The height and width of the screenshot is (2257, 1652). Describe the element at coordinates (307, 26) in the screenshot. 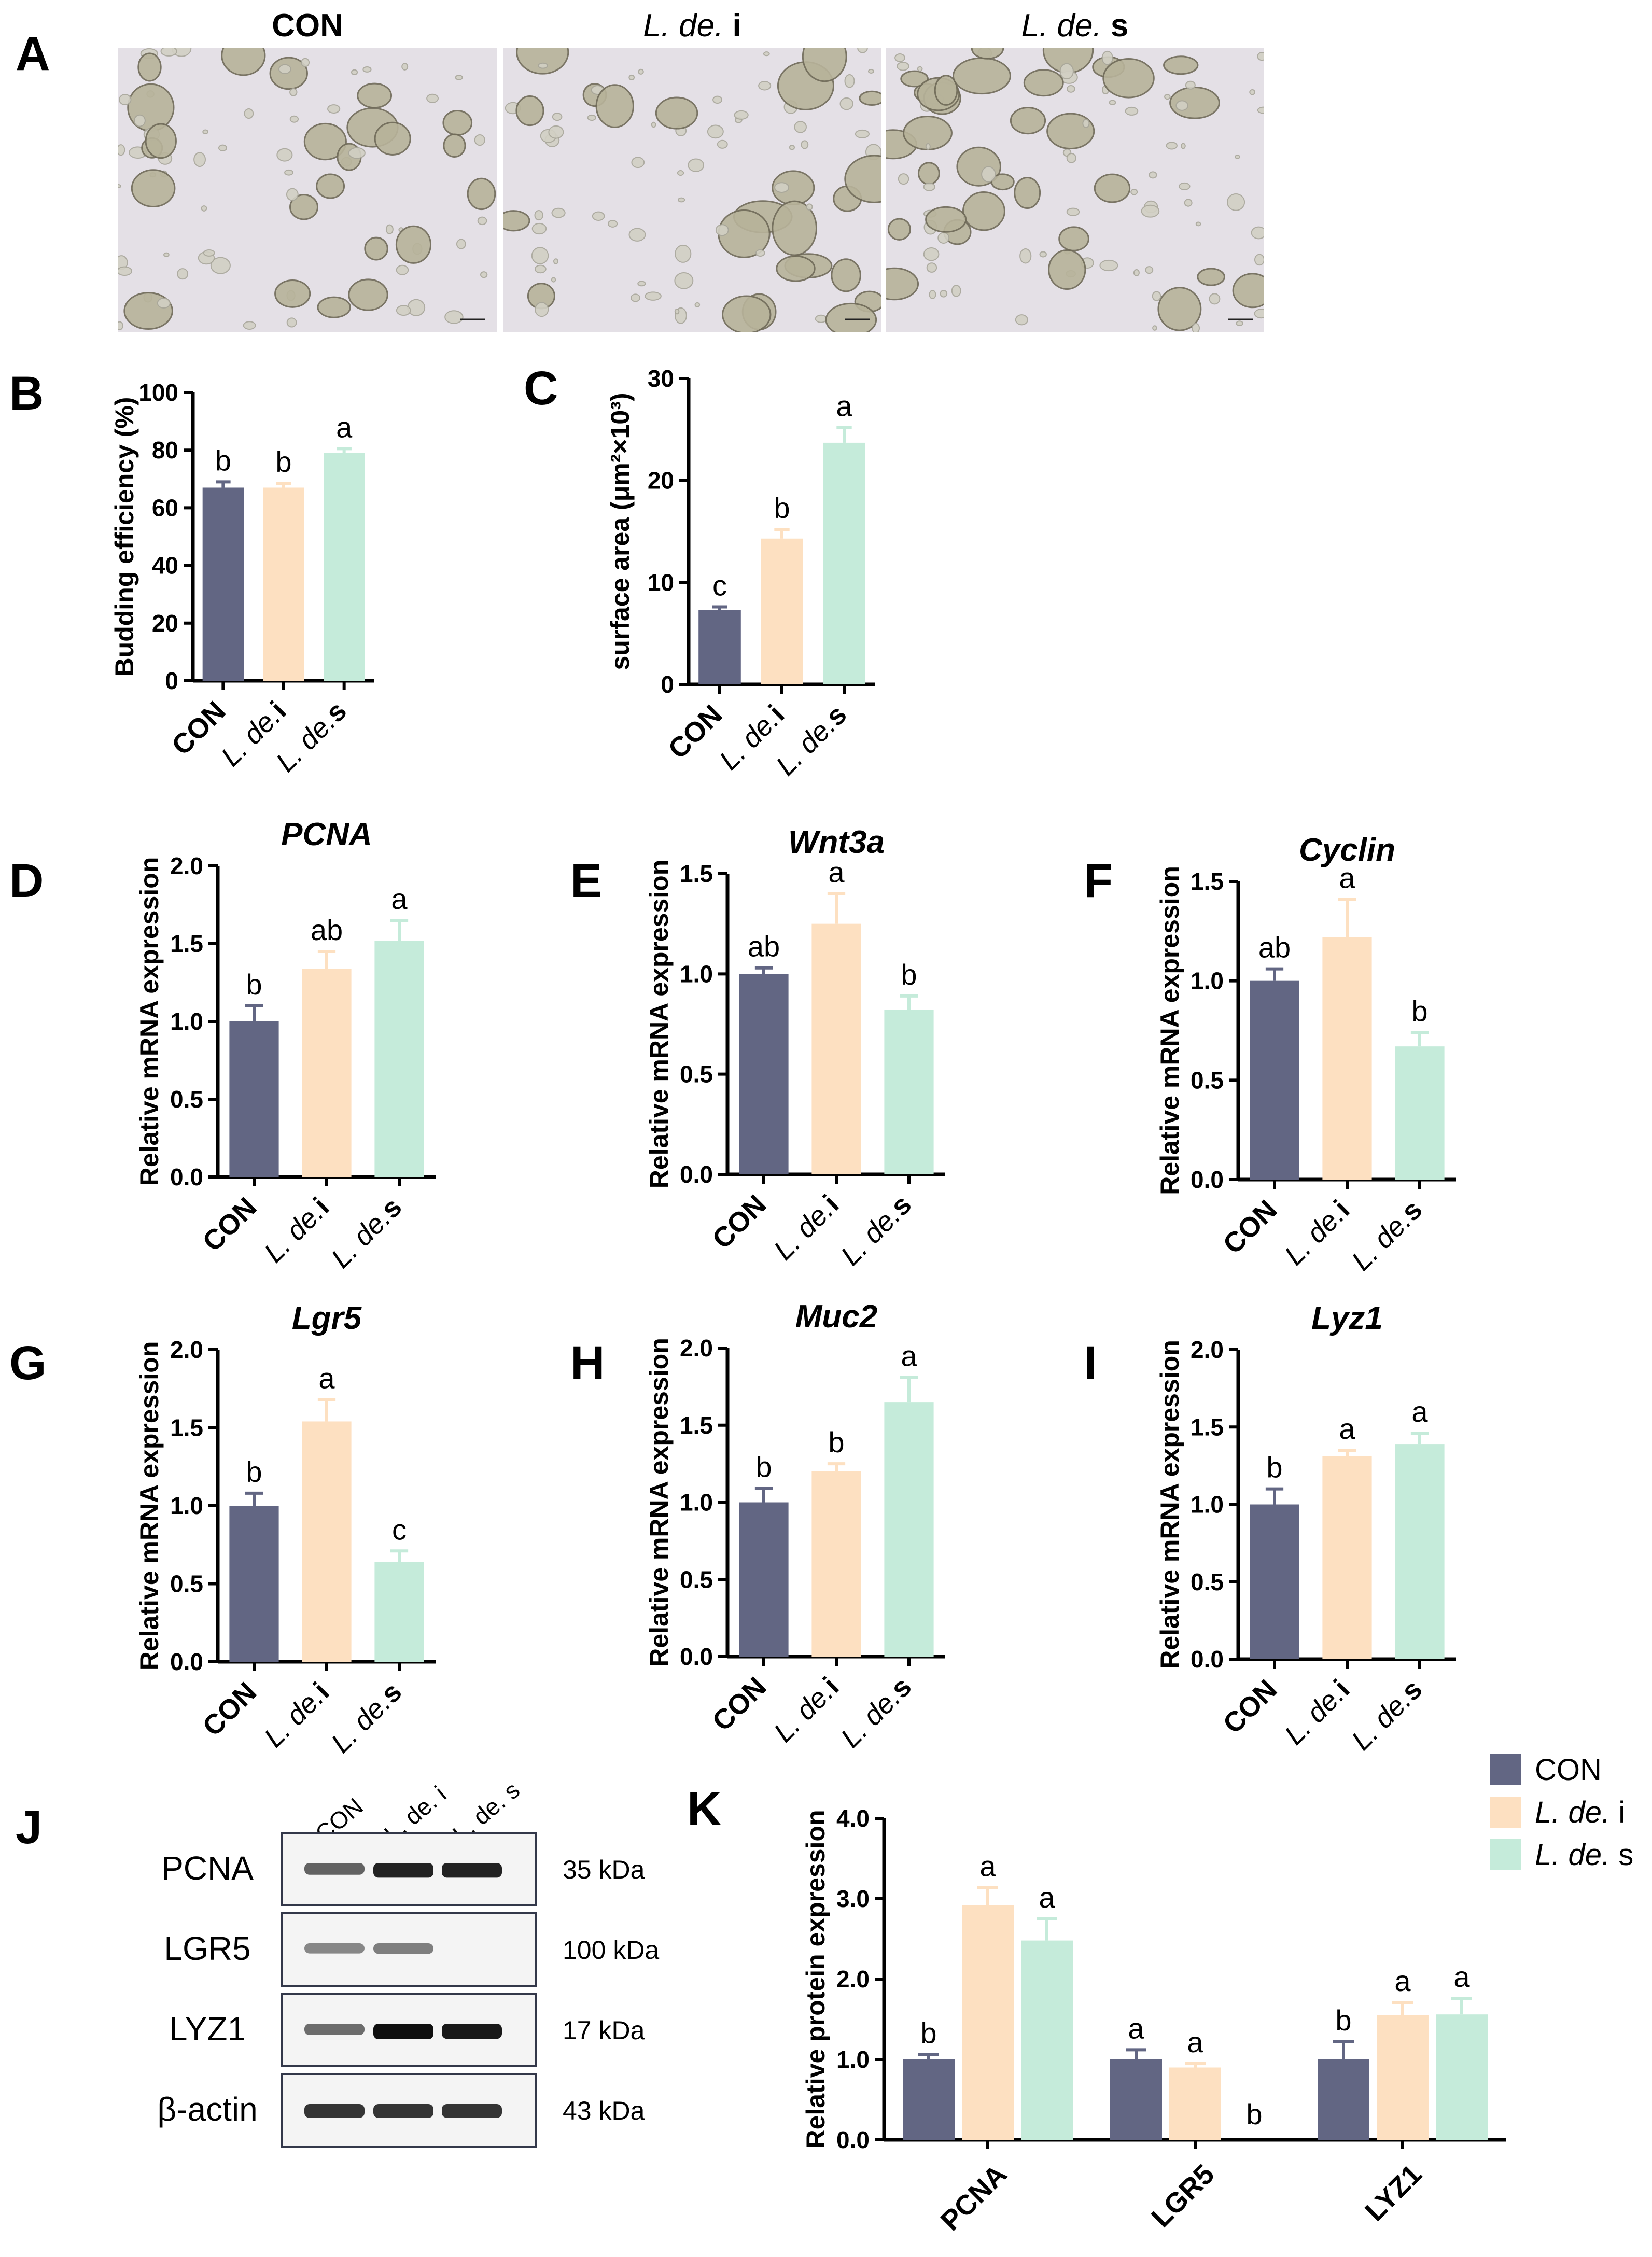

I see `micrograph-title: CON` at that location.